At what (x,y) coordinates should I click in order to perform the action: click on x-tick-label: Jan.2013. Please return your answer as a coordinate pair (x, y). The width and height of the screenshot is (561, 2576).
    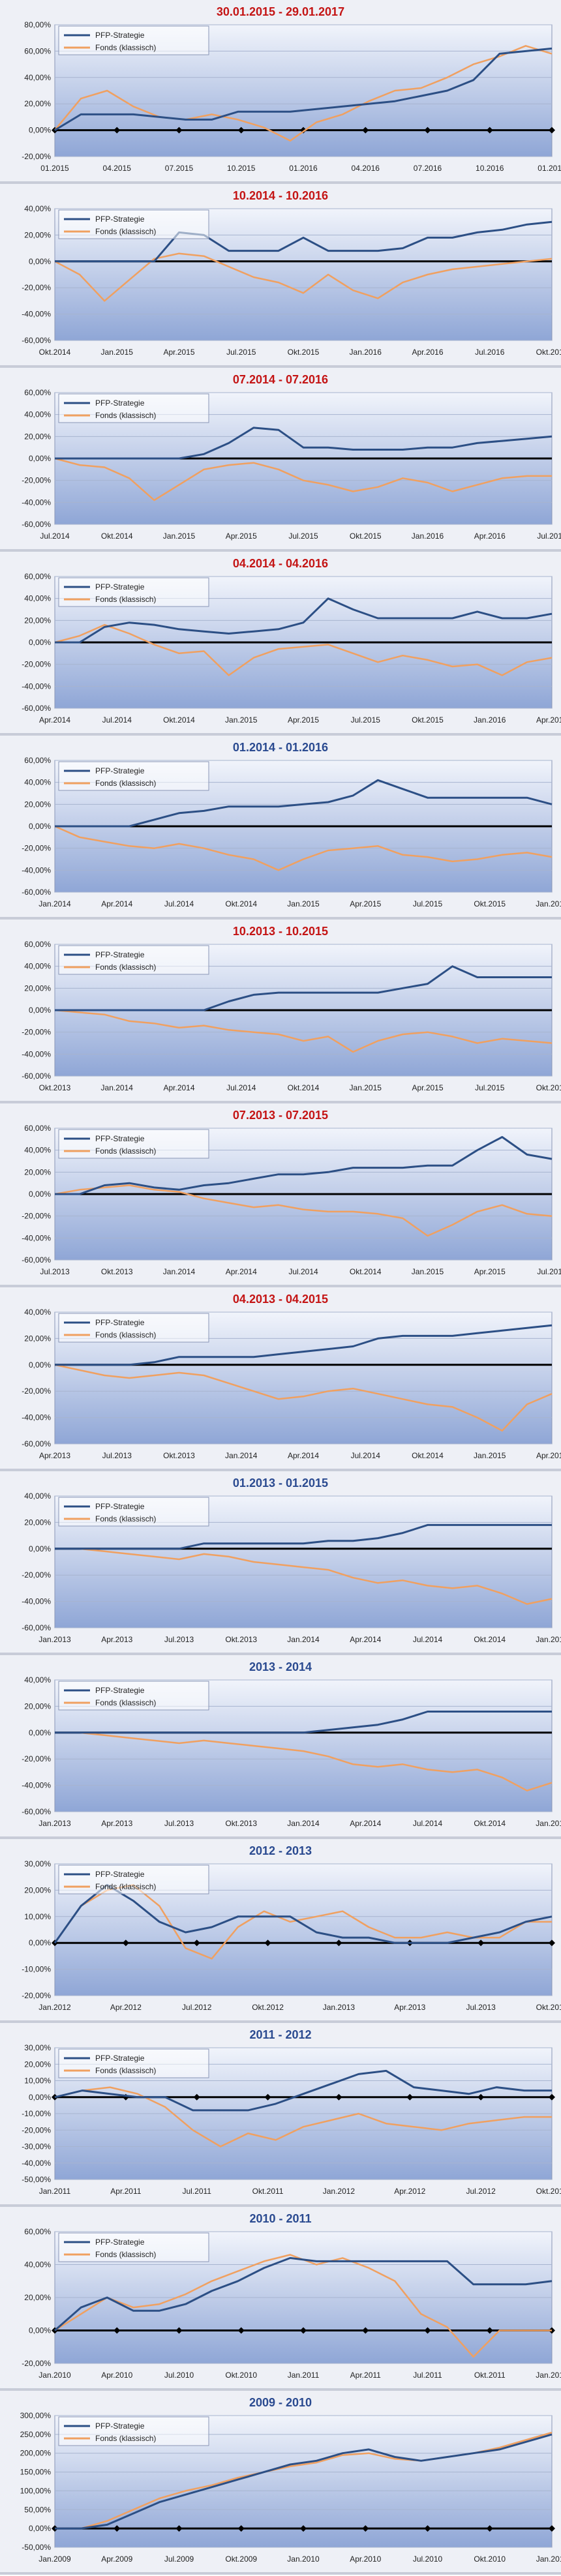
    Looking at the image, I should click on (54, 1639).